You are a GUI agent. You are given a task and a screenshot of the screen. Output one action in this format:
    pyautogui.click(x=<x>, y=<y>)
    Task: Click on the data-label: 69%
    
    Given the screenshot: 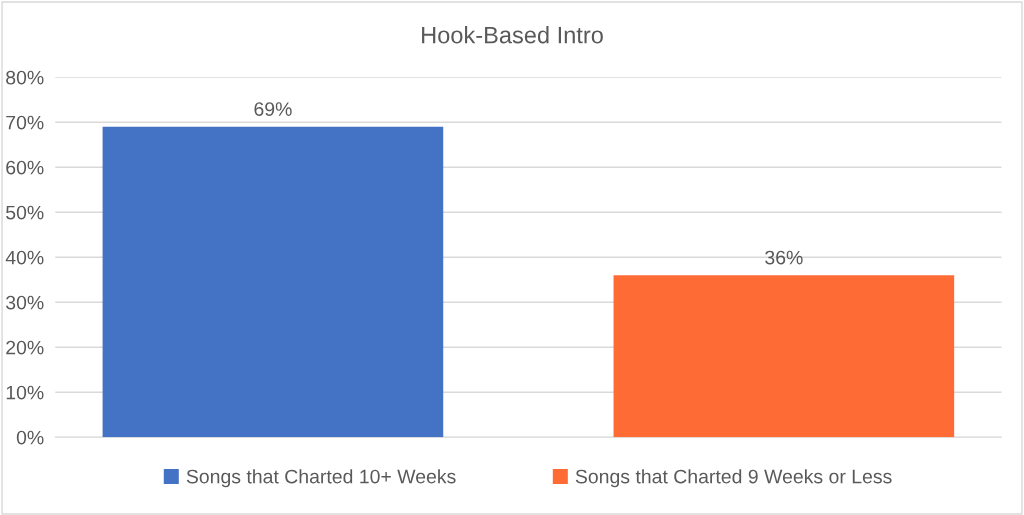 What is the action you would take?
    pyautogui.click(x=273, y=109)
    